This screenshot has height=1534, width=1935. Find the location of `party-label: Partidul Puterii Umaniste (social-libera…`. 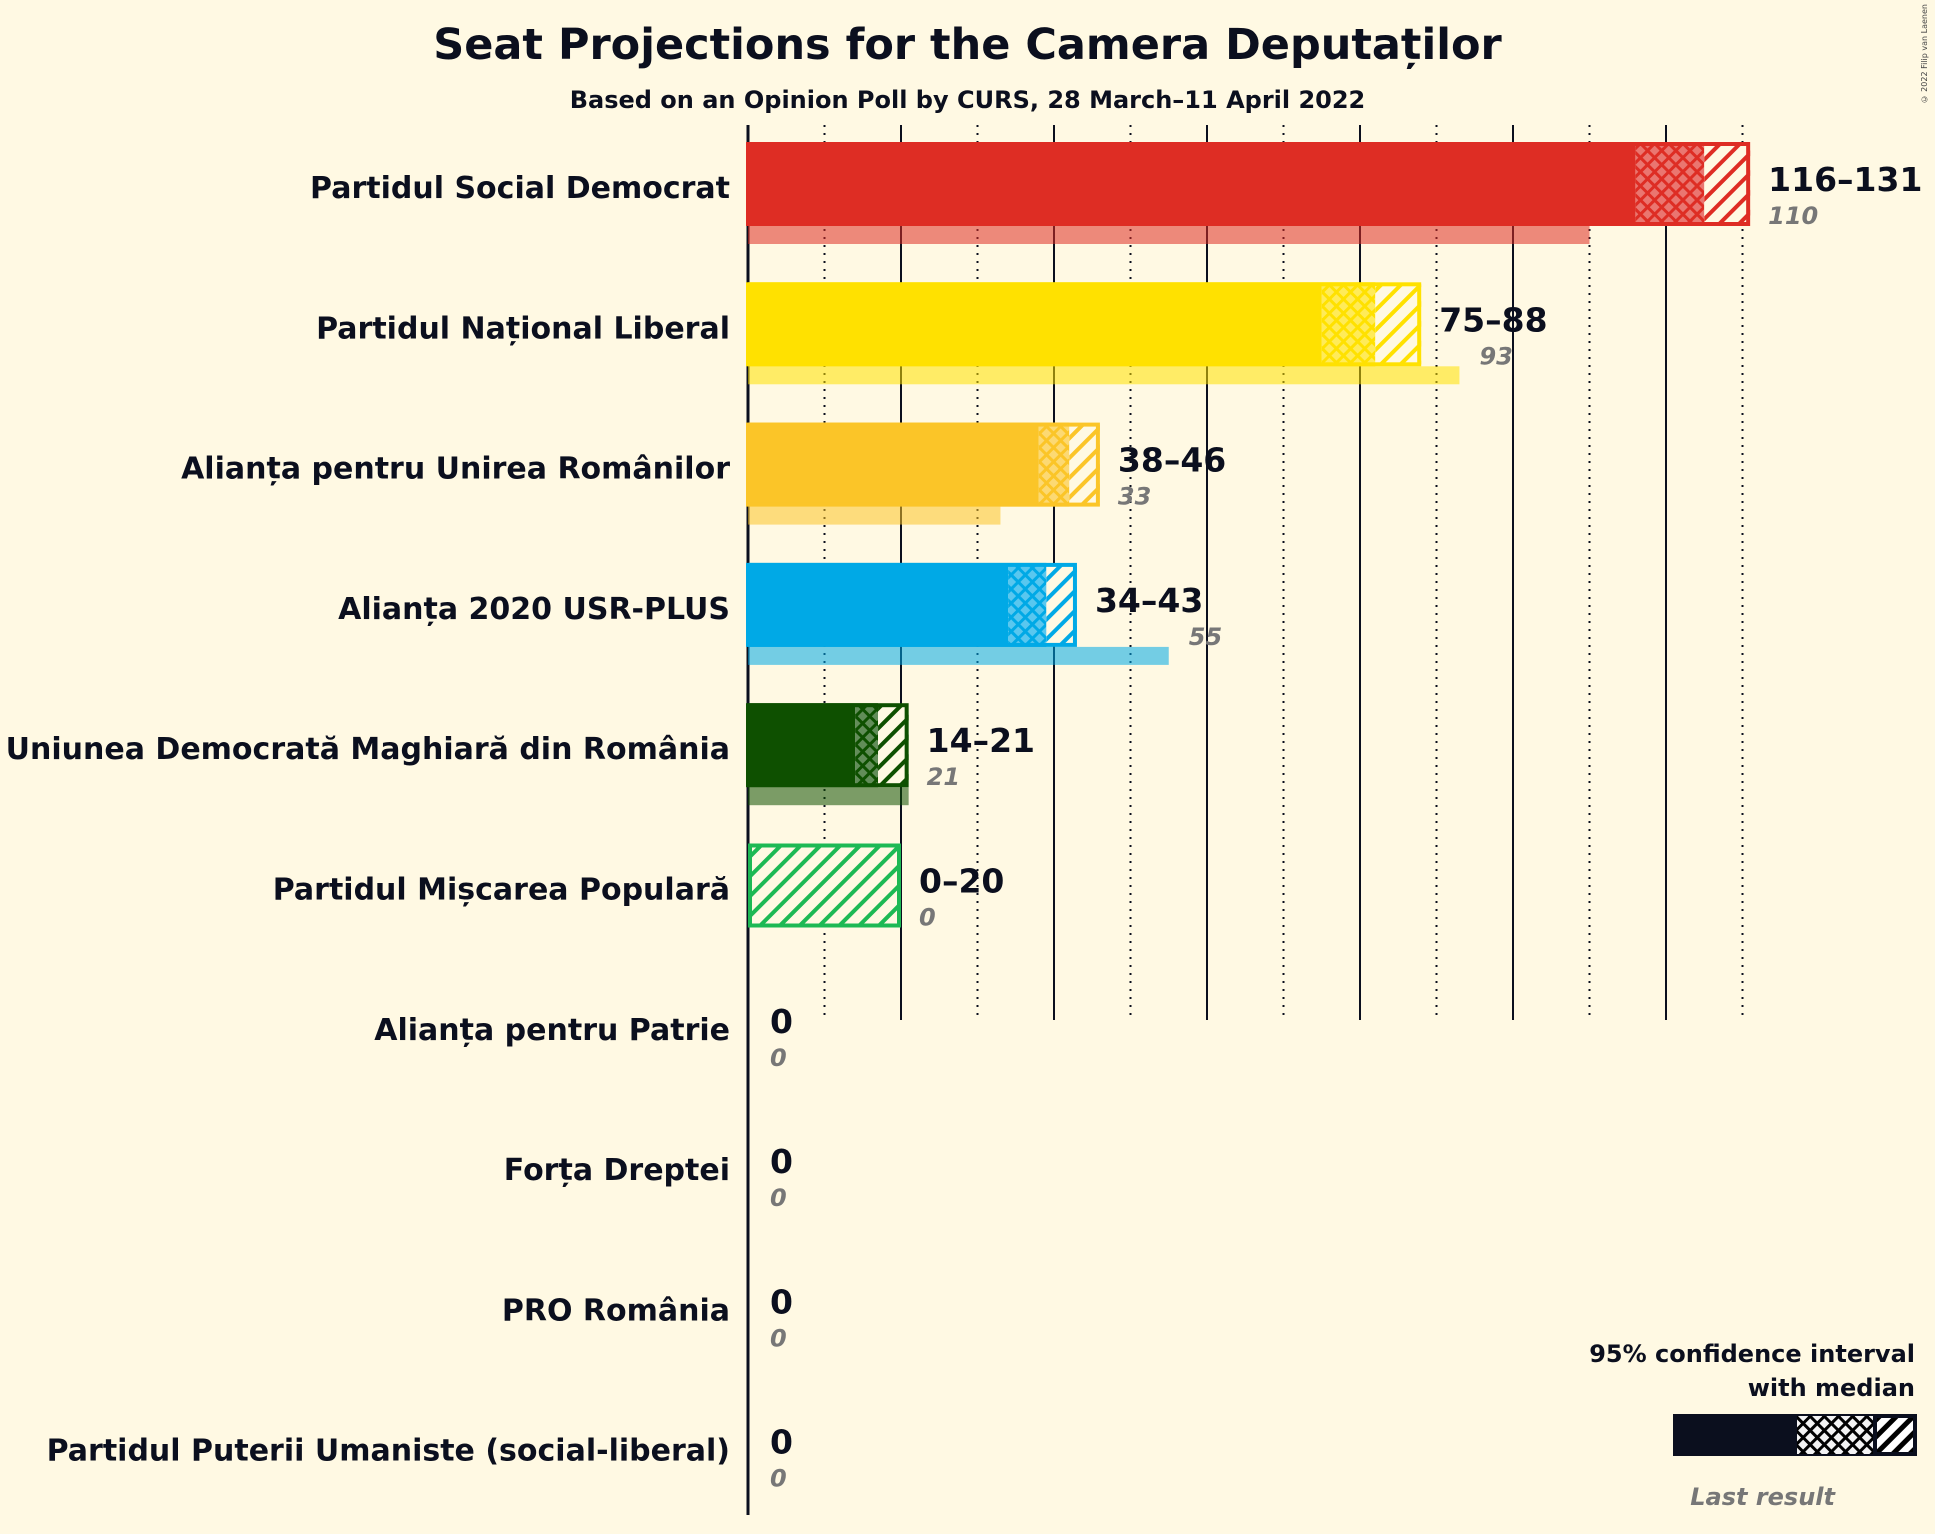

party-label: Partidul Puterii Umaniste (social-libera… is located at coordinates (388, 1451).